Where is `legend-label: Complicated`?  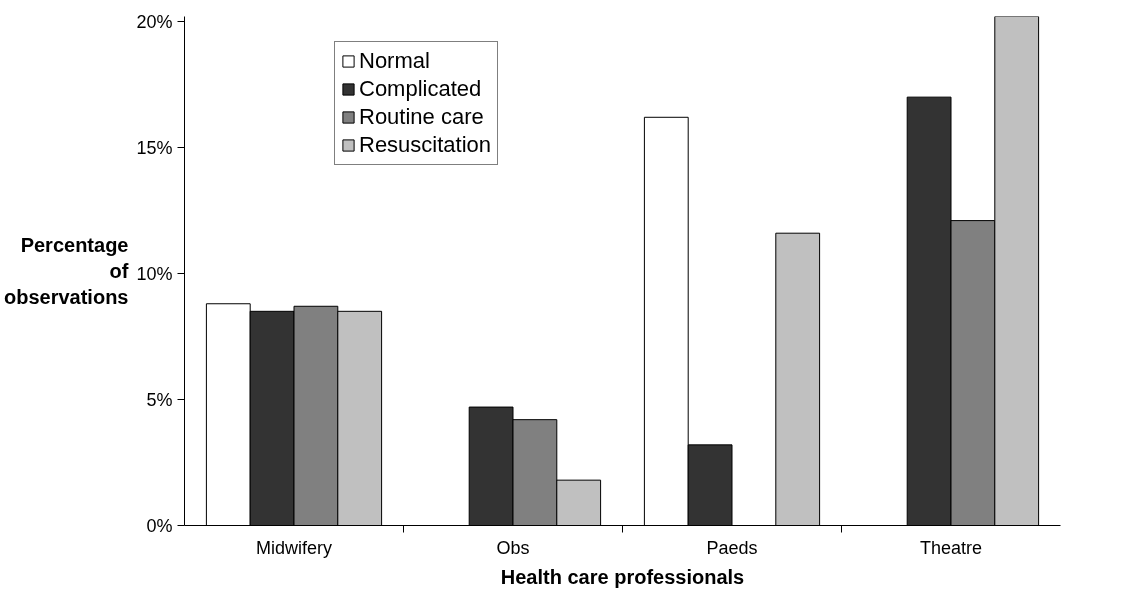 legend-label: Complicated is located at coordinates (420, 89).